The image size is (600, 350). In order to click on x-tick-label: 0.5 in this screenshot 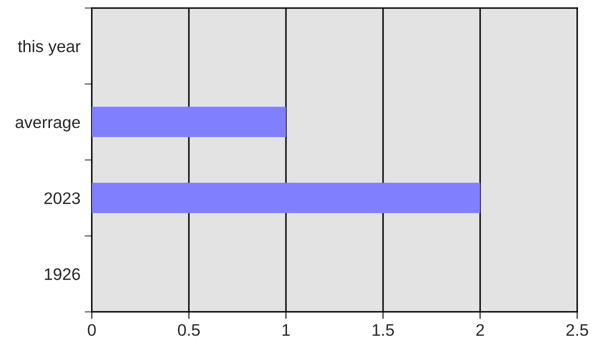, I will do `click(189, 330)`.